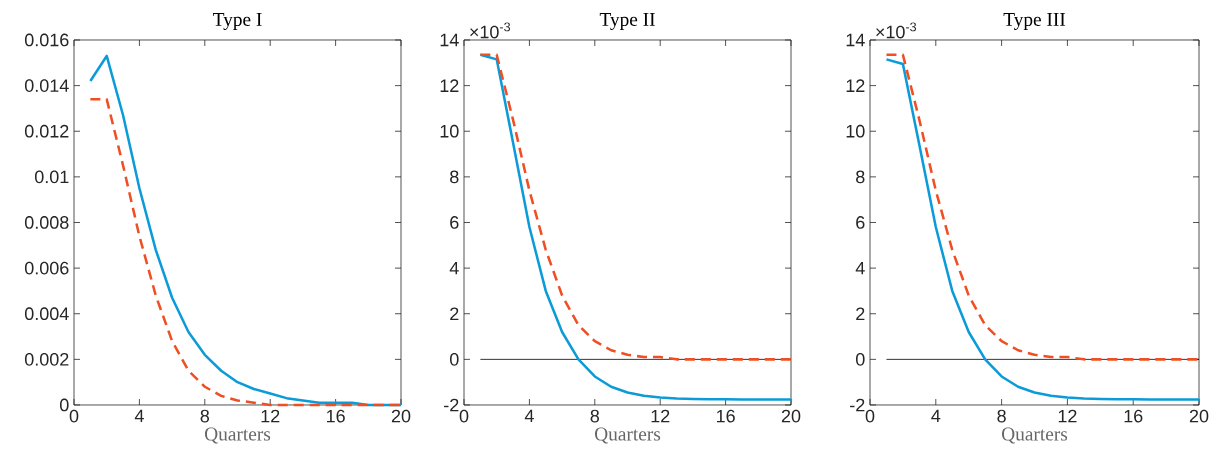 The width and height of the screenshot is (1223, 466). I want to click on y-tick-label: 0.012, so click(46, 131).